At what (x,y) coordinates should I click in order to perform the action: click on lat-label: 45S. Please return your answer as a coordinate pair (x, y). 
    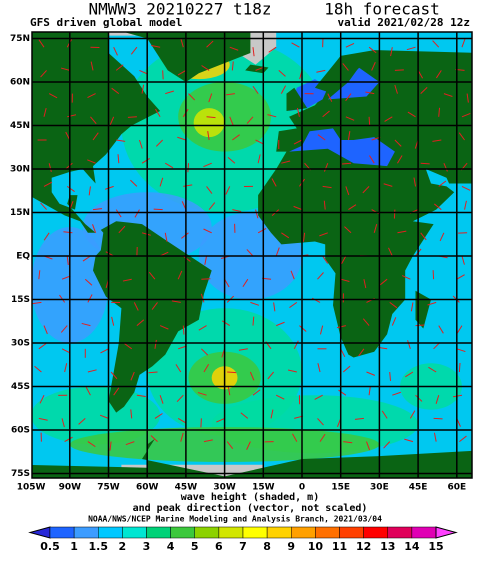
    Looking at the image, I should click on (20, 387).